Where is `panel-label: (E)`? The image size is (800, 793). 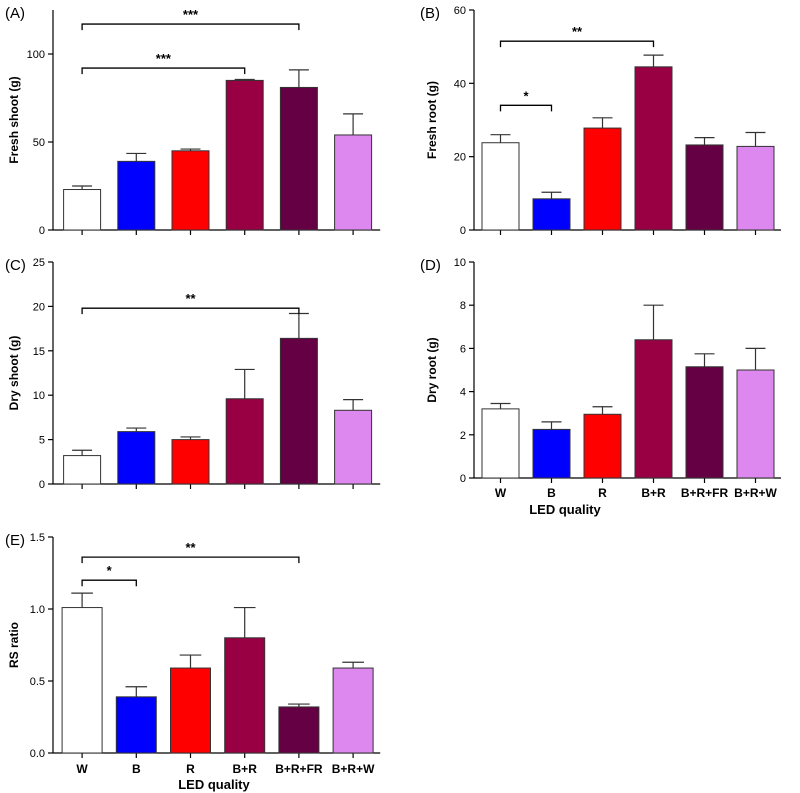 panel-label: (E) is located at coordinates (15, 540).